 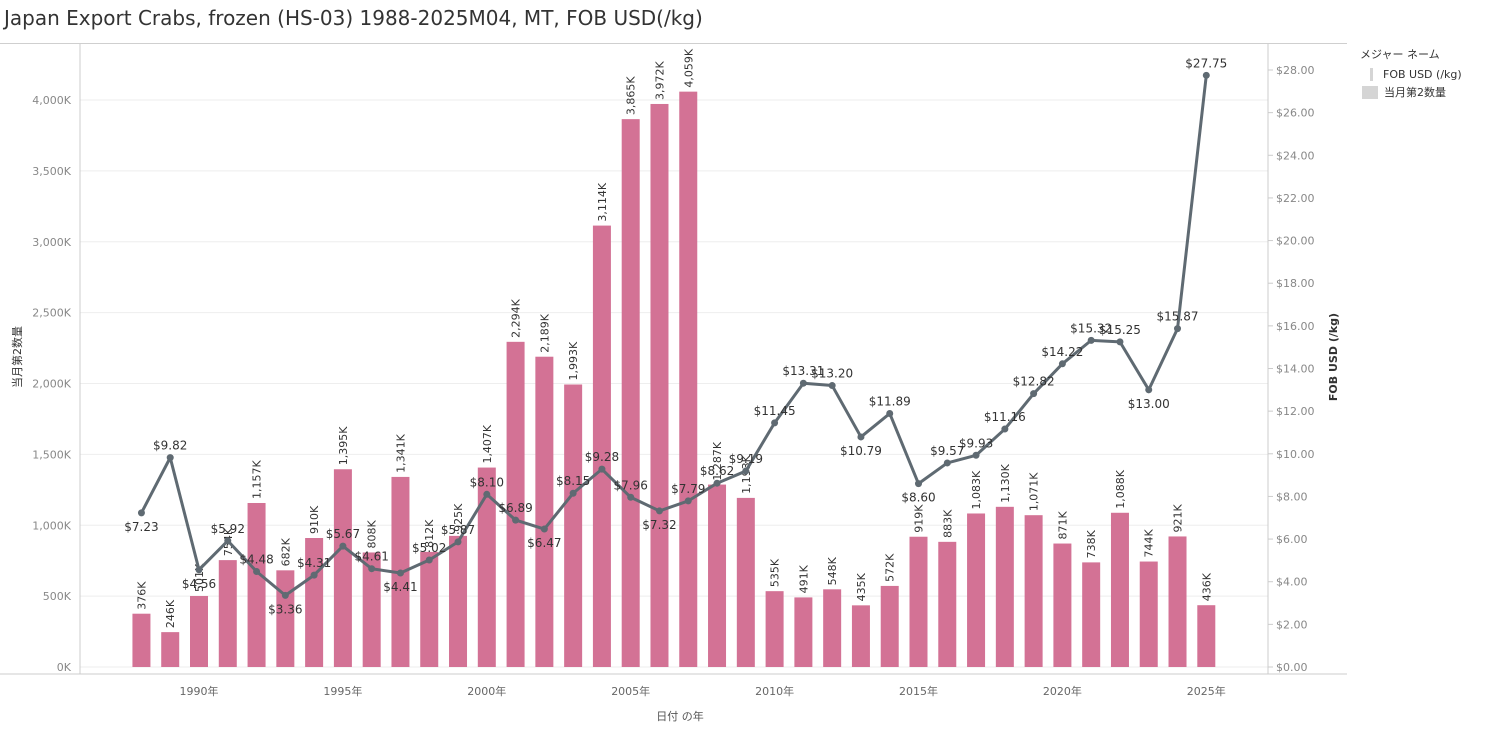 I want to click on x-tick-label: 2010年, so click(x=774, y=691).